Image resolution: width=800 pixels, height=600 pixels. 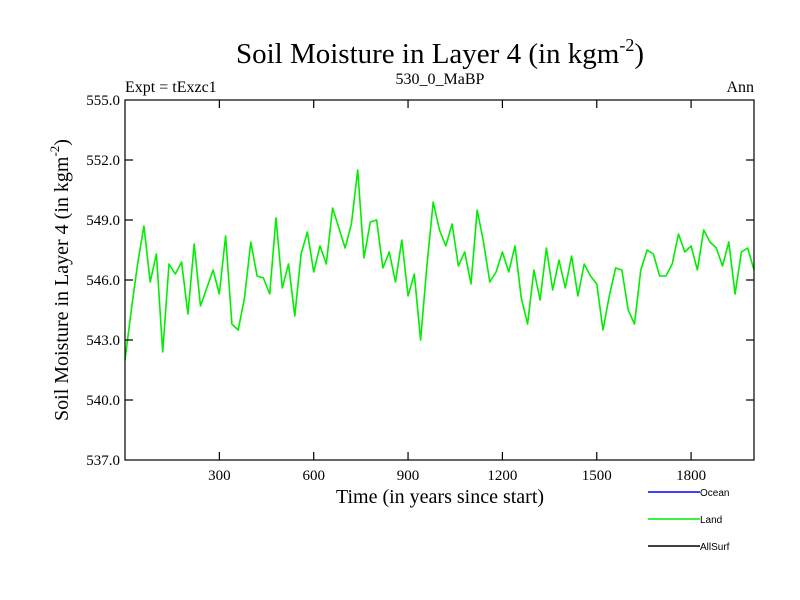 I want to click on legend-ocean-label: Ocean, so click(x=714, y=493).